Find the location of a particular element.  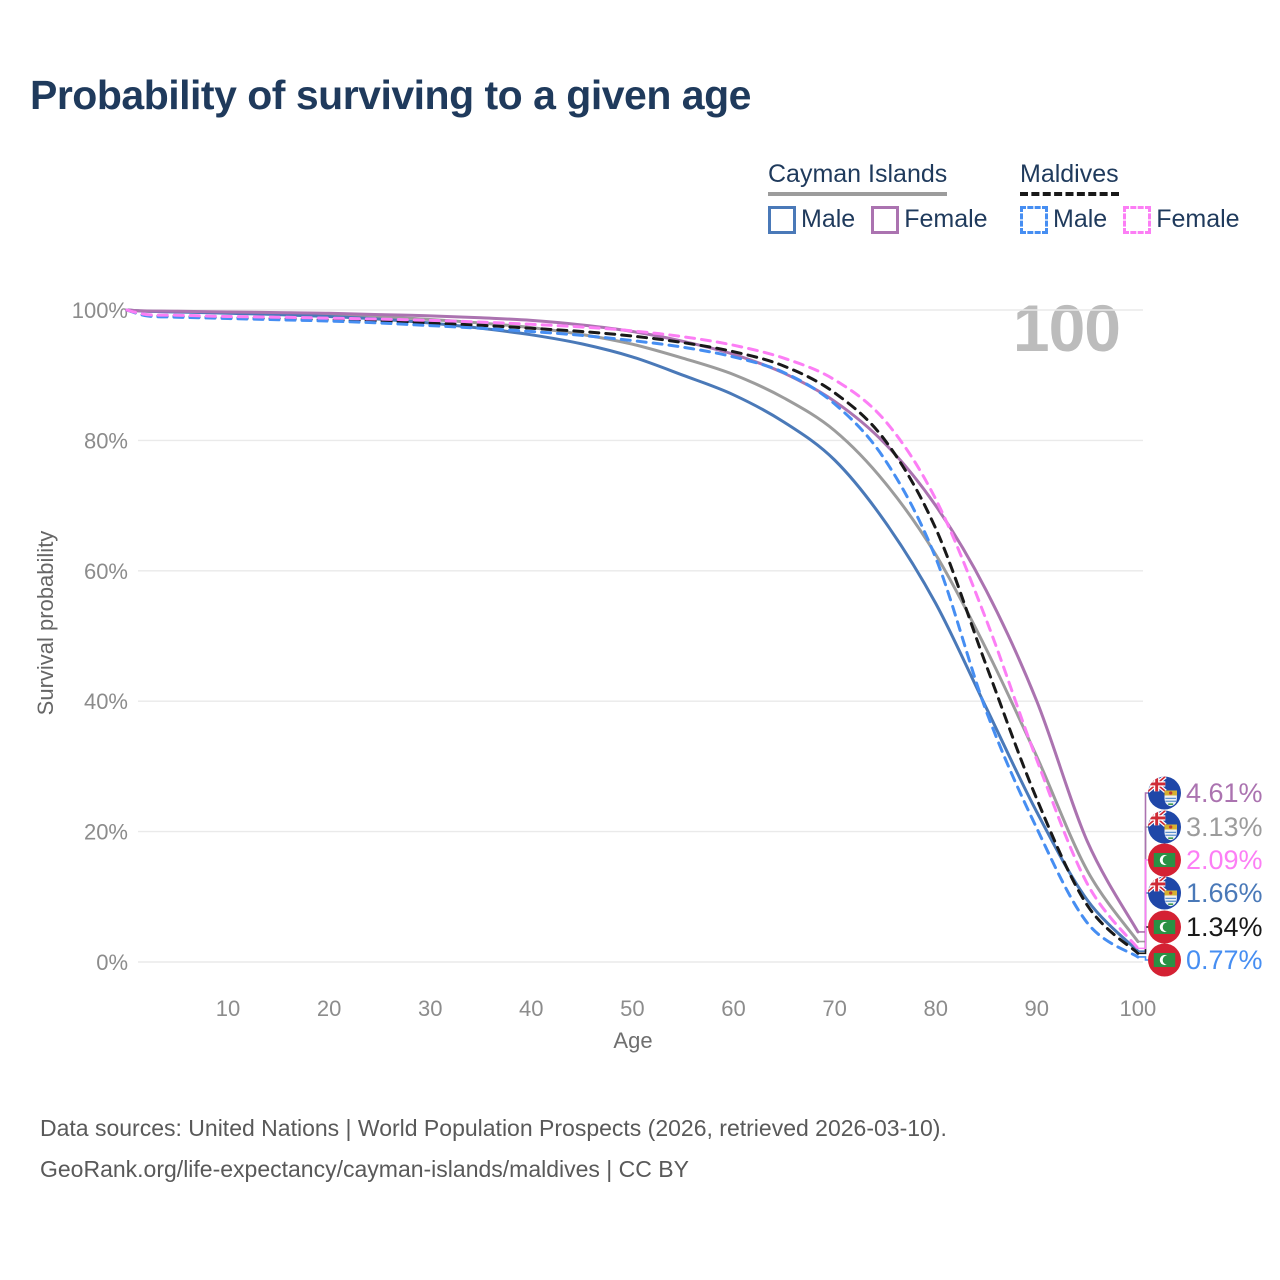

y-tick-label: 60% is located at coordinates (106, 571).